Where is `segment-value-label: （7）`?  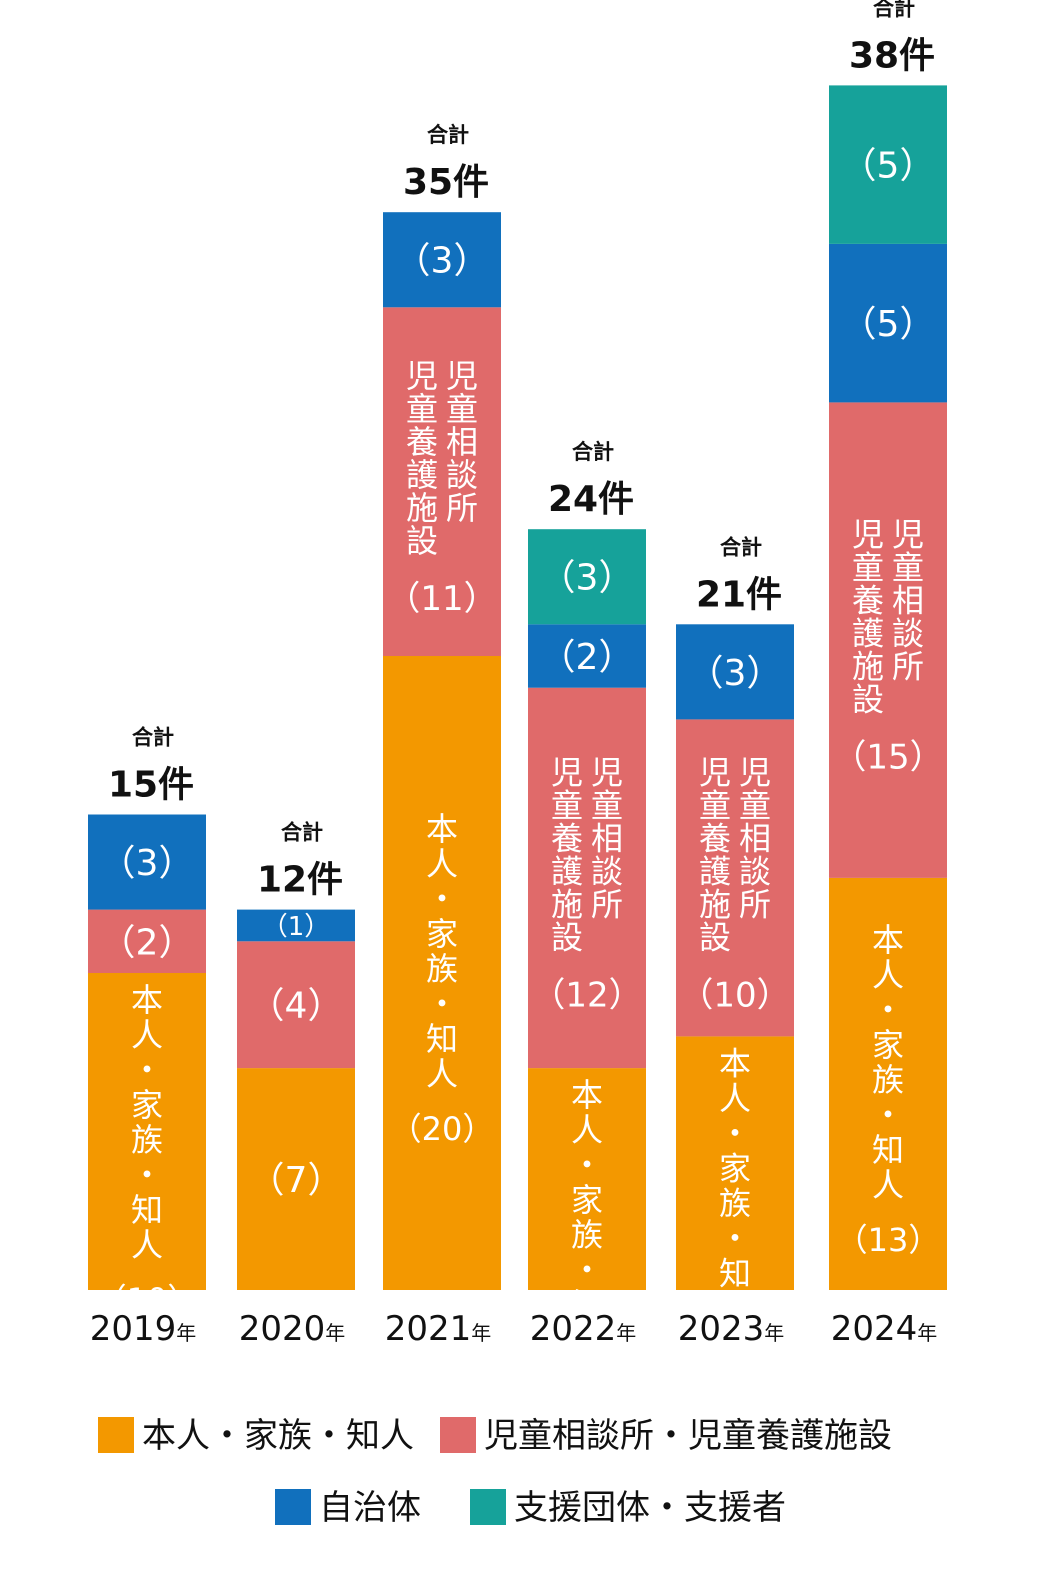 segment-value-label: （7） is located at coordinates (587, 1395).